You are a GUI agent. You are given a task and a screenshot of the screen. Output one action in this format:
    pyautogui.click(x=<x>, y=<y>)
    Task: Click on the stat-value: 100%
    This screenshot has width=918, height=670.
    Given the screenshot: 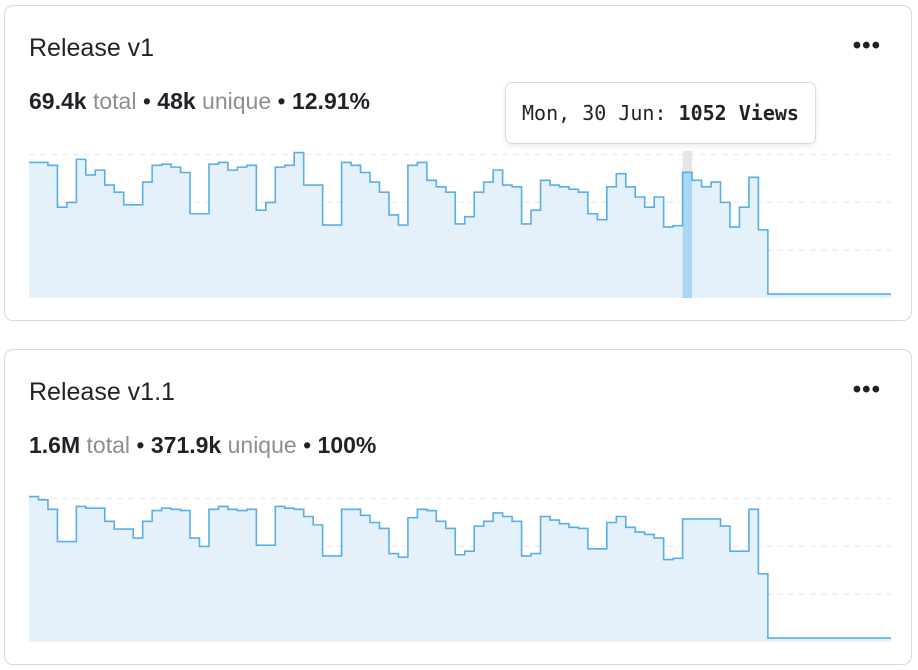 What is the action you would take?
    pyautogui.click(x=347, y=445)
    